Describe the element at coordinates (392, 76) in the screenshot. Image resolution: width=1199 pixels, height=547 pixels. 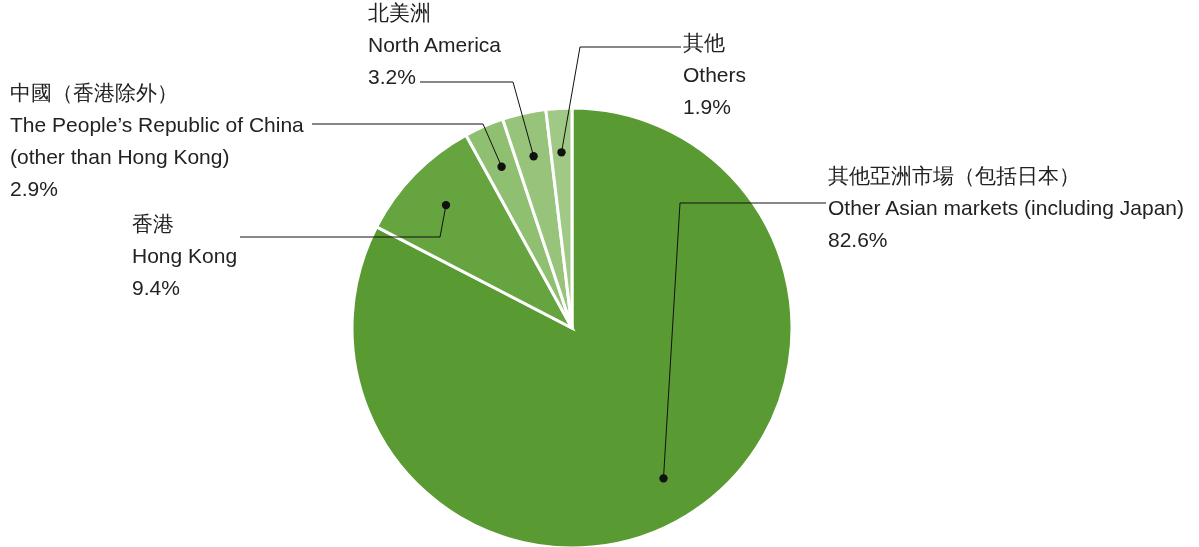
I see `data-label: 3.2%` at that location.